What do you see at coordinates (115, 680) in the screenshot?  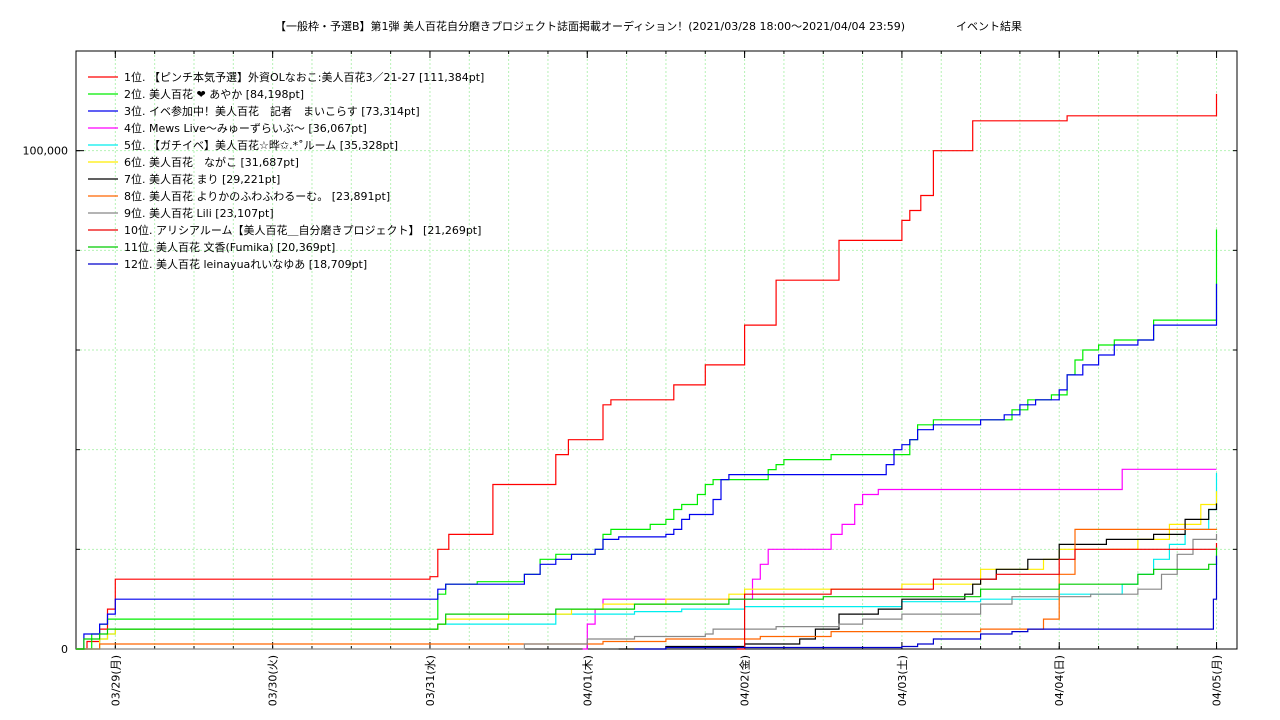 I see `x-tick-label: 03/29(月)` at bounding box center [115, 680].